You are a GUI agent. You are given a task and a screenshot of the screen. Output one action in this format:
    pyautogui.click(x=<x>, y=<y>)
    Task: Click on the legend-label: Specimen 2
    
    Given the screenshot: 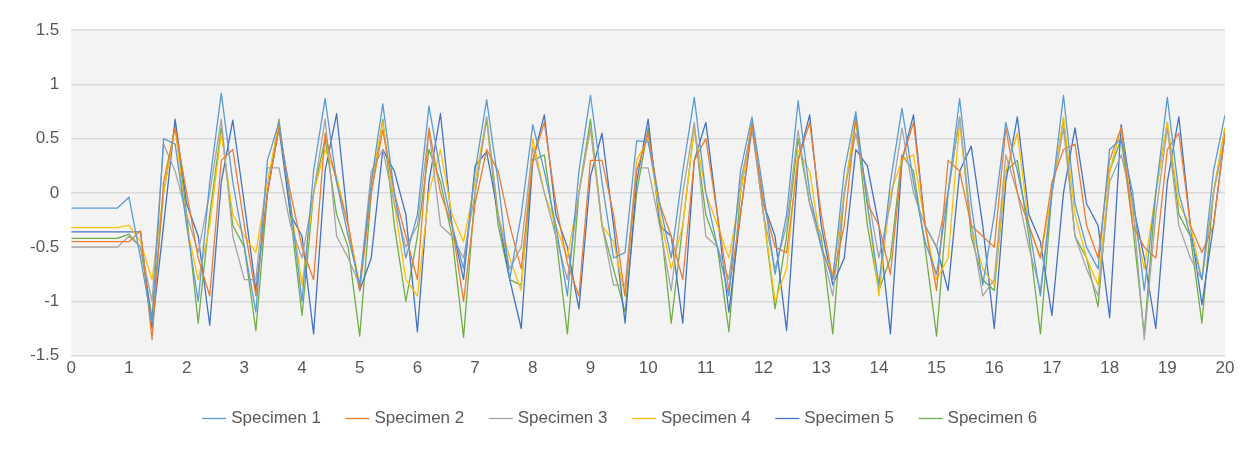 What is the action you would take?
    pyautogui.click(x=419, y=418)
    